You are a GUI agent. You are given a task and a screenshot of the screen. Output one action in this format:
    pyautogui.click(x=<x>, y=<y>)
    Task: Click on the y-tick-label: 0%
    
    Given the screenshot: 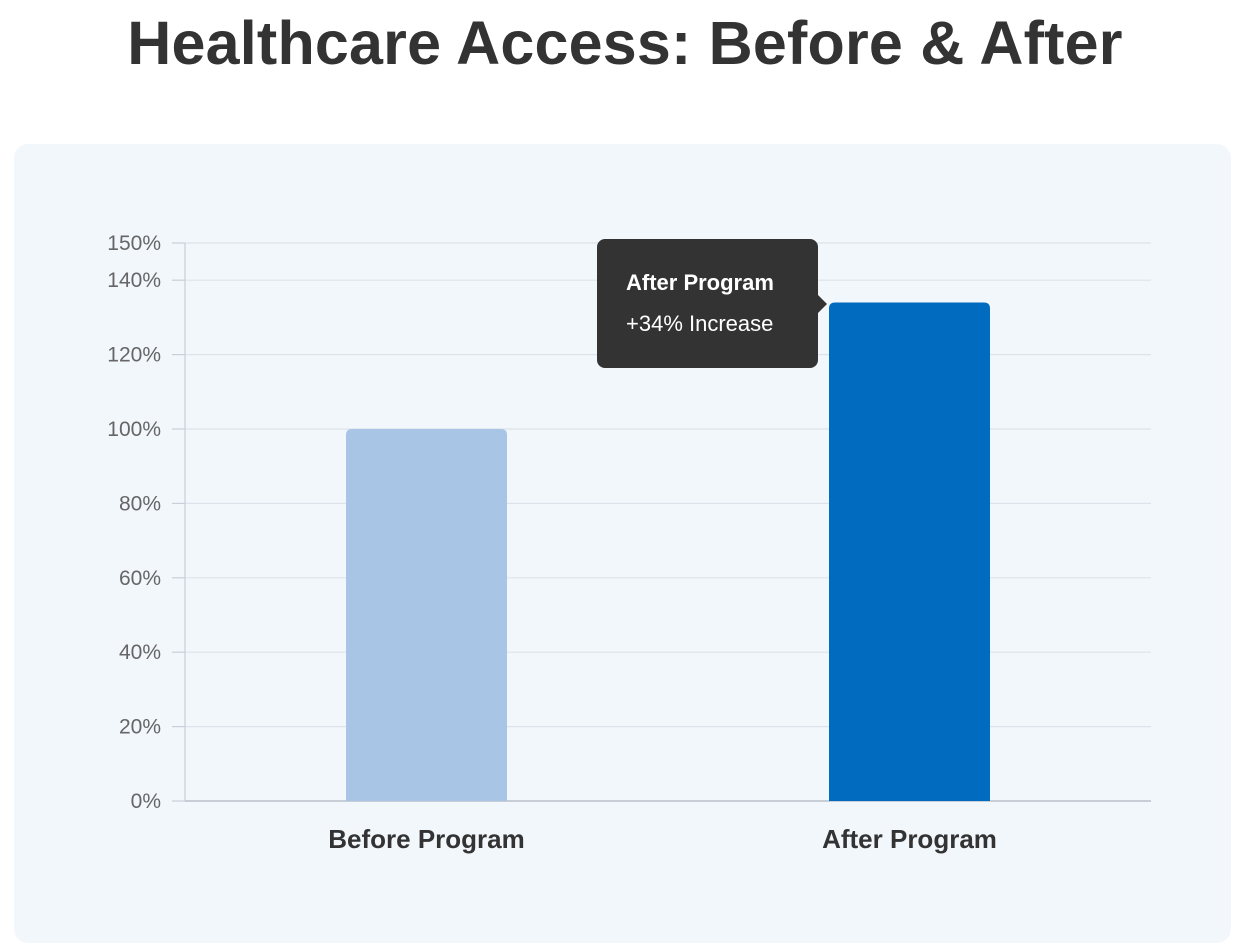 What is the action you would take?
    pyautogui.click(x=146, y=801)
    